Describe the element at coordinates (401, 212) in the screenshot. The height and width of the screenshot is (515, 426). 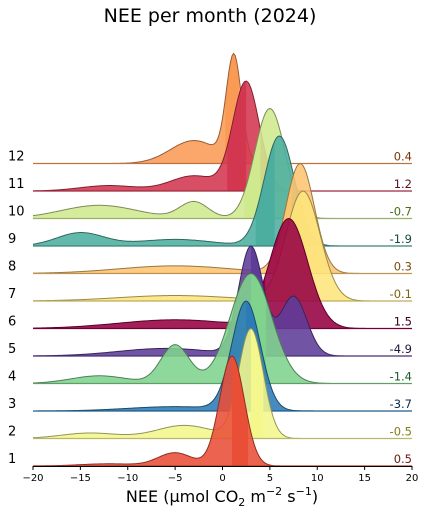
I see `mean-label-10: -0.7` at that location.